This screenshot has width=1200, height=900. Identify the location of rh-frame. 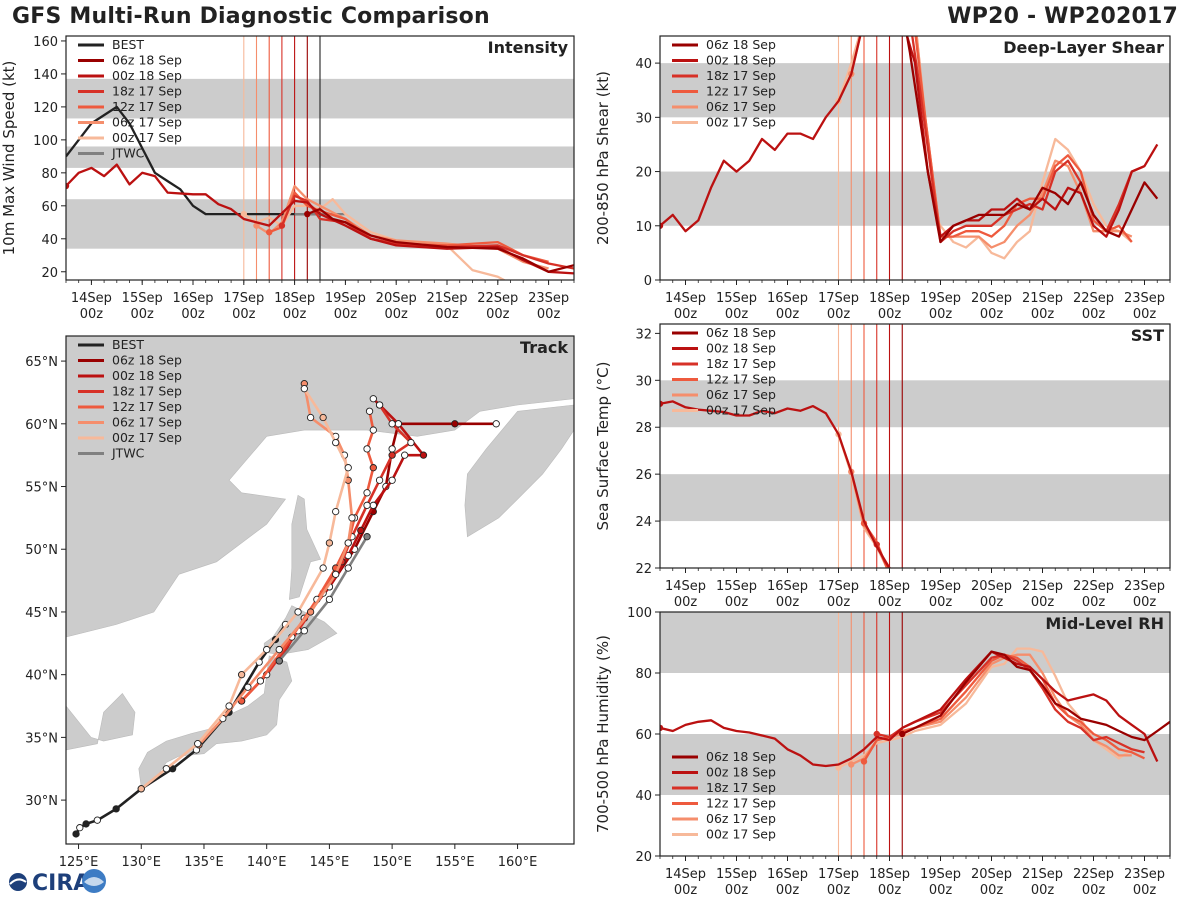
(915, 734).